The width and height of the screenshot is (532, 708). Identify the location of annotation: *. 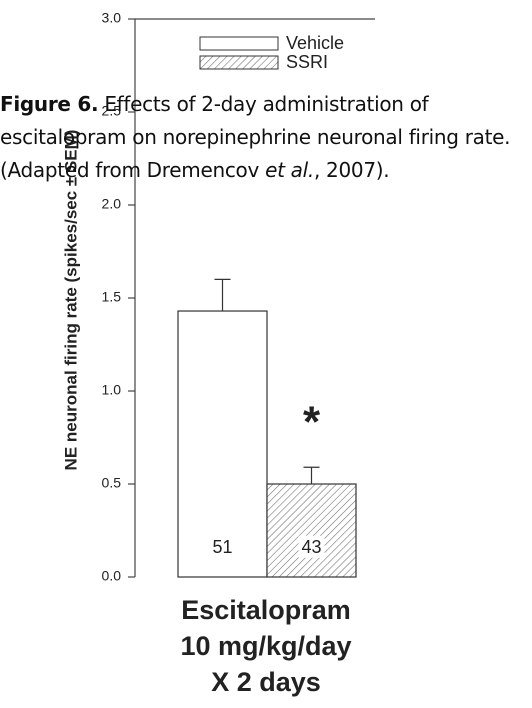
(312, 422).